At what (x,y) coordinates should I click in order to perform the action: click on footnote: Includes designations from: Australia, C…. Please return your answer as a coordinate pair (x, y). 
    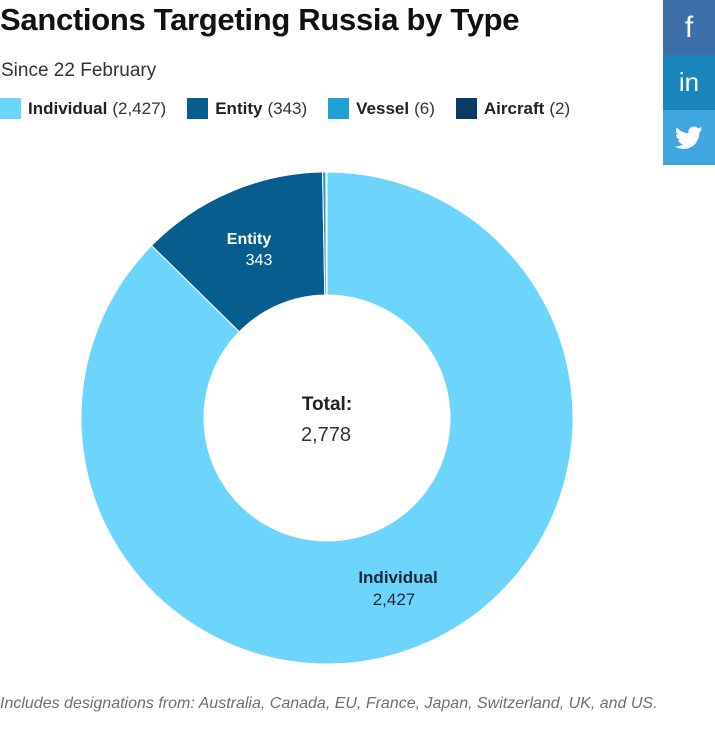
    Looking at the image, I should click on (329, 703).